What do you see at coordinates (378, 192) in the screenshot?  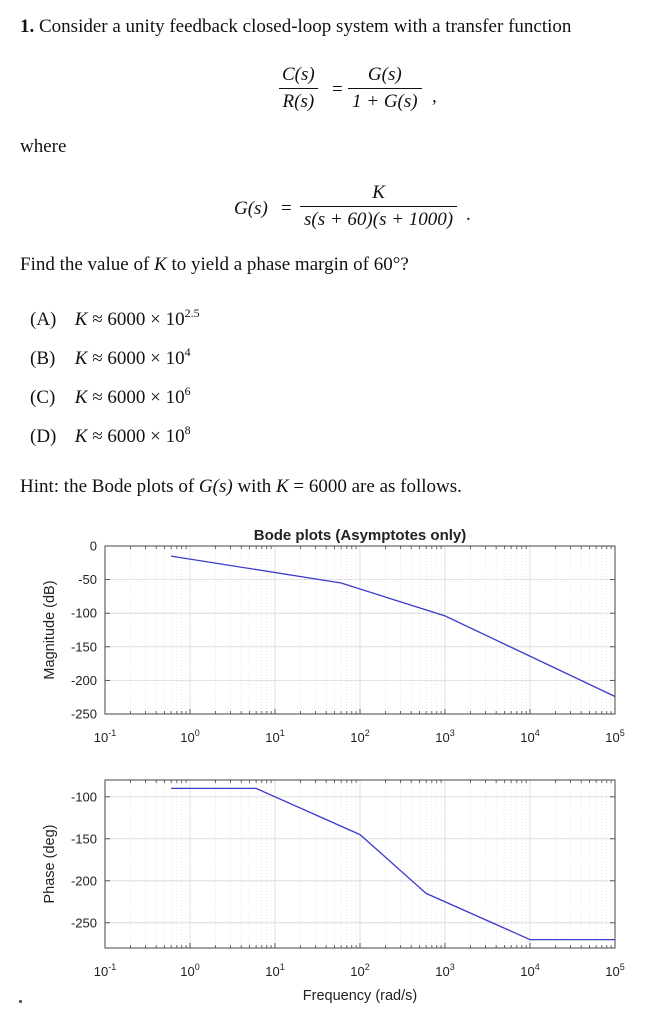 I see `plant-numerator: K` at bounding box center [378, 192].